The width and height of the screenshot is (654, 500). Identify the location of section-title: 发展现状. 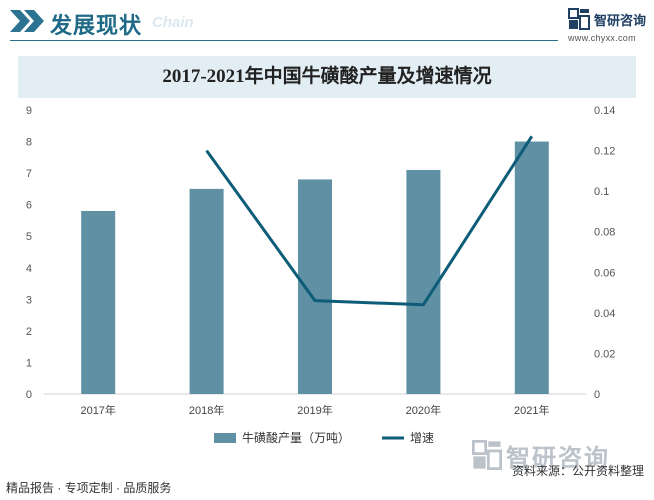
(96, 25).